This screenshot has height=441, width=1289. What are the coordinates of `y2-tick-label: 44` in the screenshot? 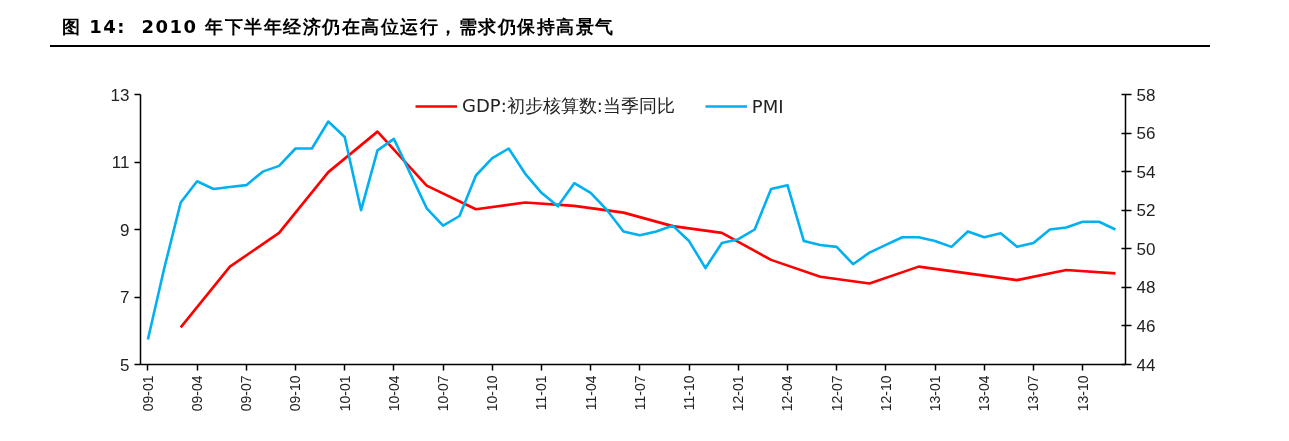 It's located at (1146, 365).